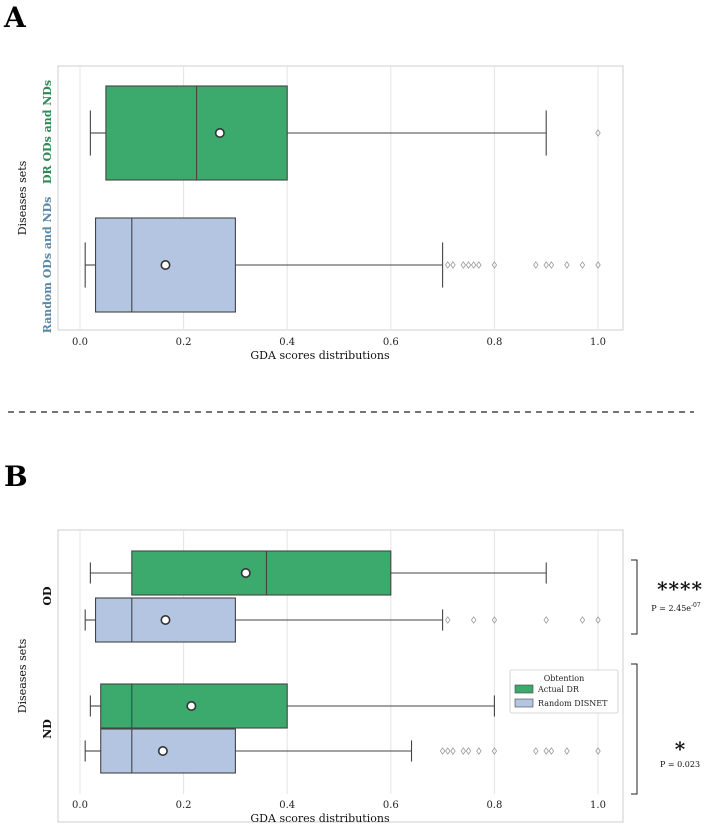 Image resolution: width=712 pixels, height=826 pixels. Describe the element at coordinates (573, 703) in the screenshot. I see `legend-label-random-disnet: Random DISNET` at that location.